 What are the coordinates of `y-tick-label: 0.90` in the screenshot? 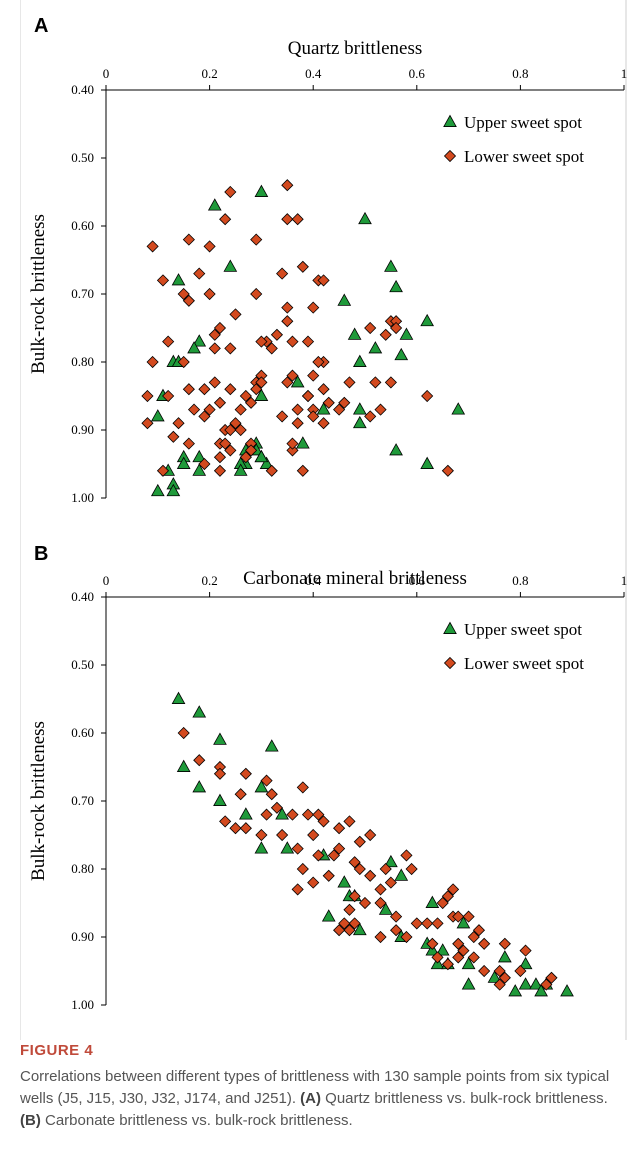 It's located at (82, 429).